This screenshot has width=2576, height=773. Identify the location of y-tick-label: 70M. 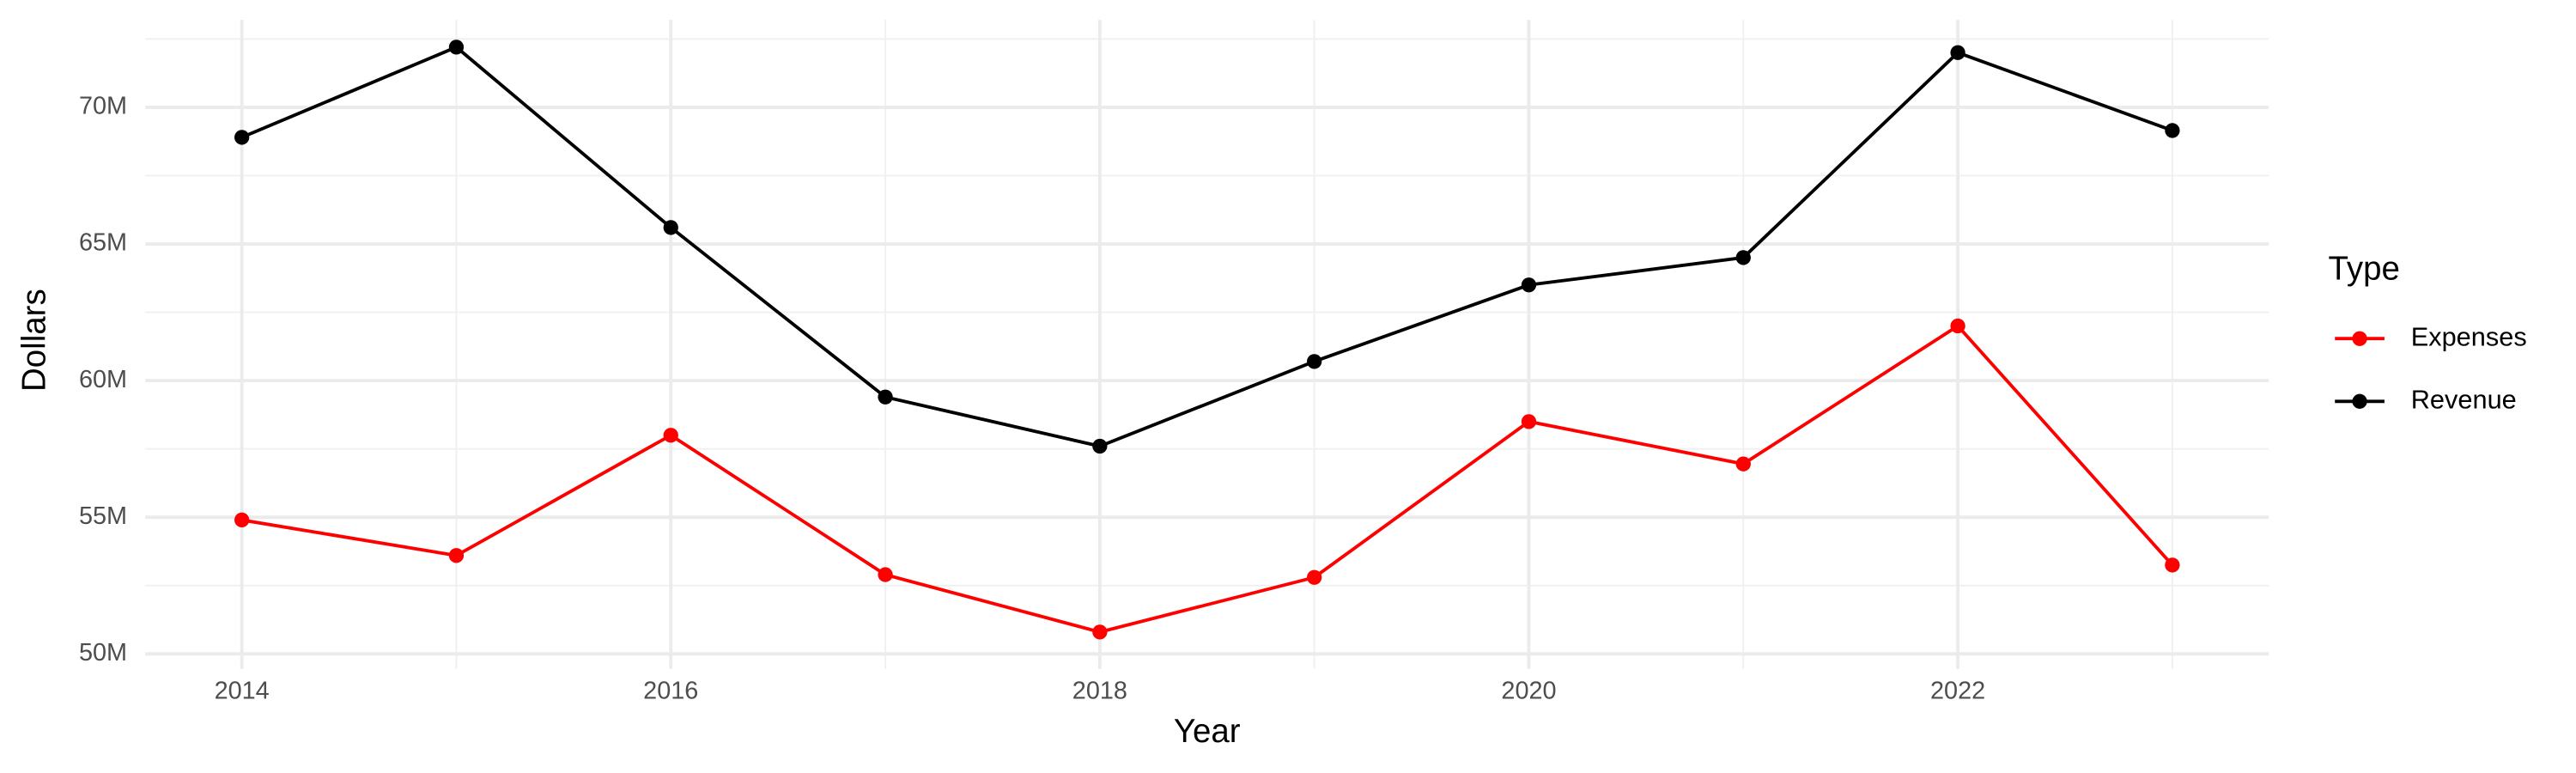
(103, 106).